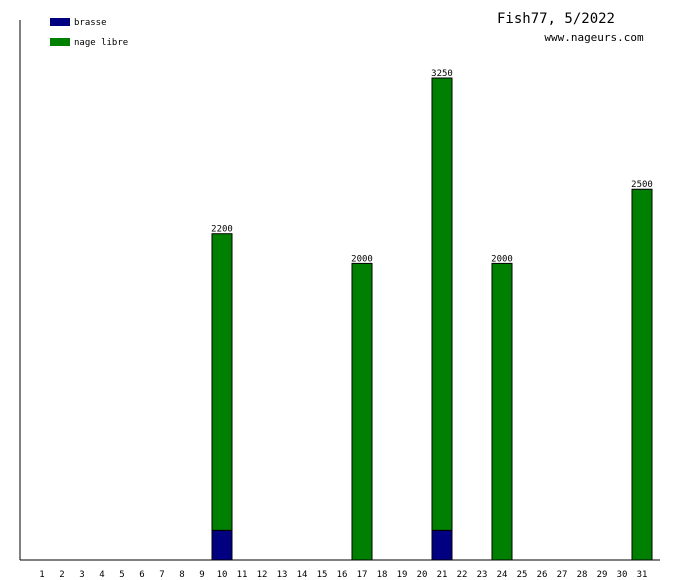 The width and height of the screenshot is (680, 580). What do you see at coordinates (442, 575) in the screenshot?
I see `x-tick-label-21: 21` at bounding box center [442, 575].